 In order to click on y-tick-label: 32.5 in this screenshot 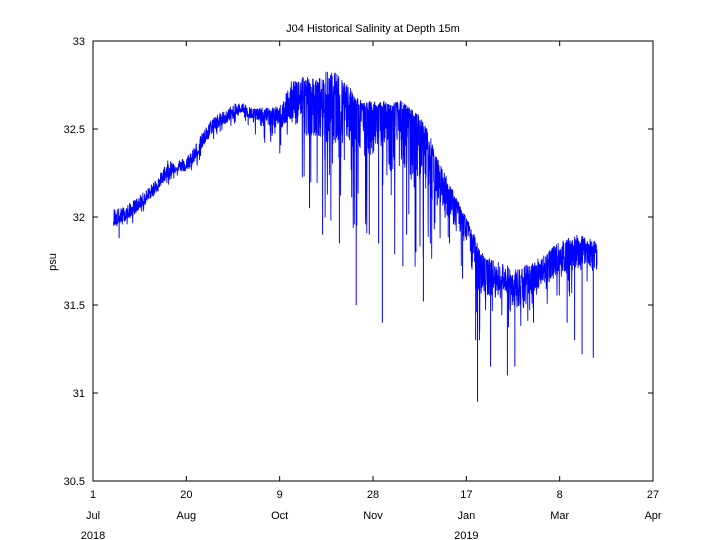, I will do `click(74, 130)`.